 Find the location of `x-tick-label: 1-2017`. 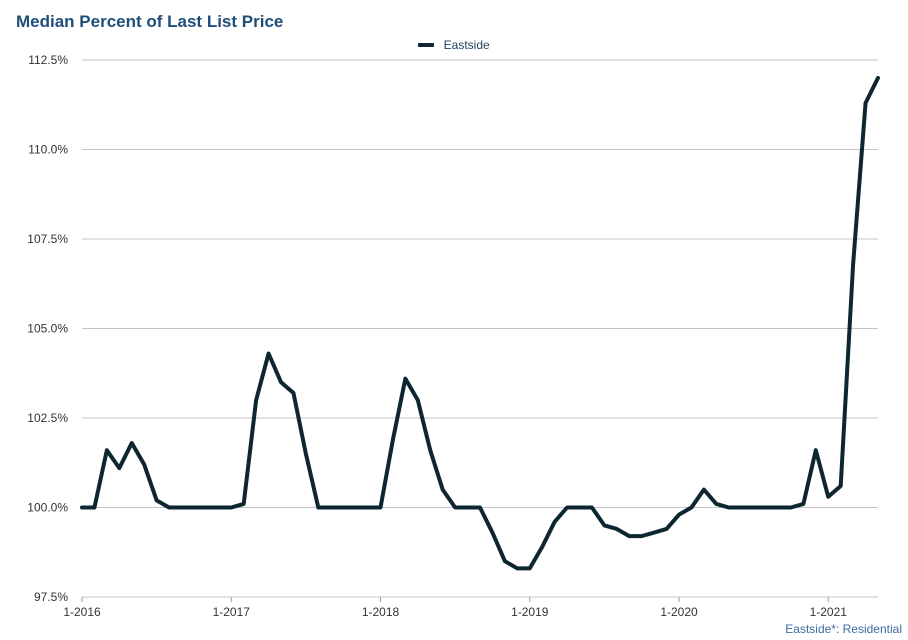

x-tick-label: 1-2017 is located at coordinates (232, 612).